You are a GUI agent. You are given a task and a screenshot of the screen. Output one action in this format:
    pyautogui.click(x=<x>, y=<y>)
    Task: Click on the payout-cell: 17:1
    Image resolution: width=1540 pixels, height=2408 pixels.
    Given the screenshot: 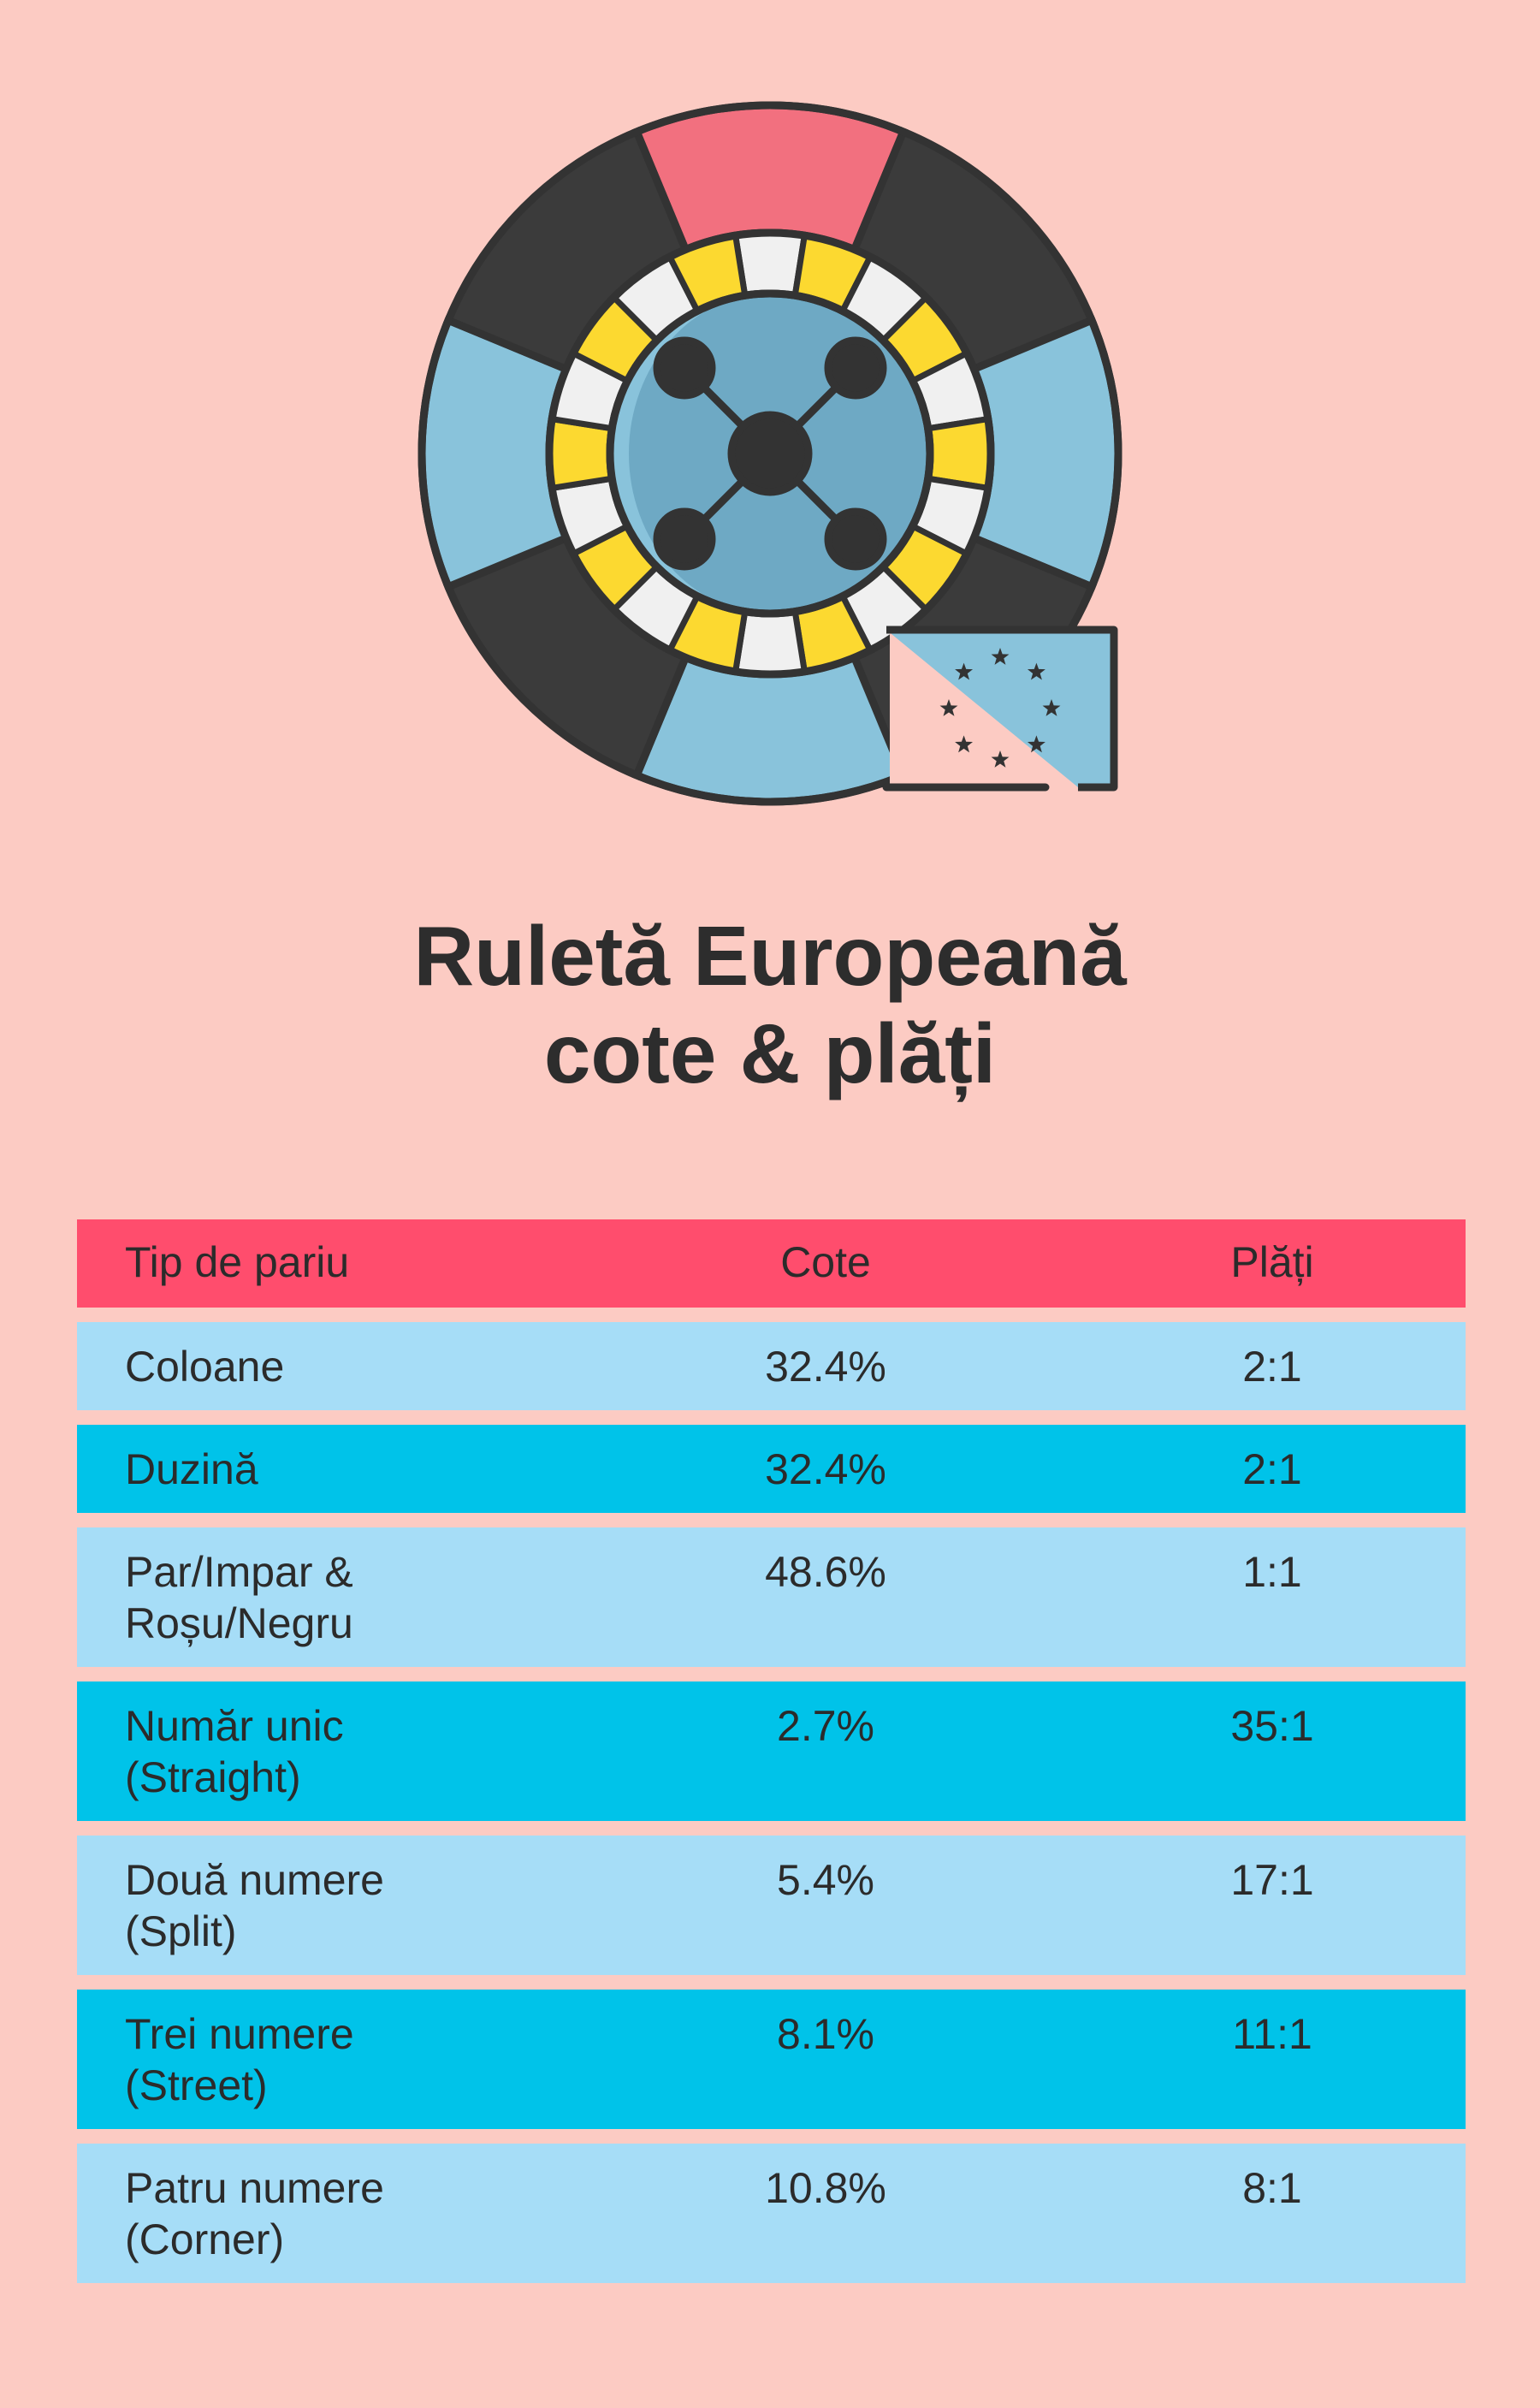 What is the action you would take?
    pyautogui.click(x=1272, y=1880)
    